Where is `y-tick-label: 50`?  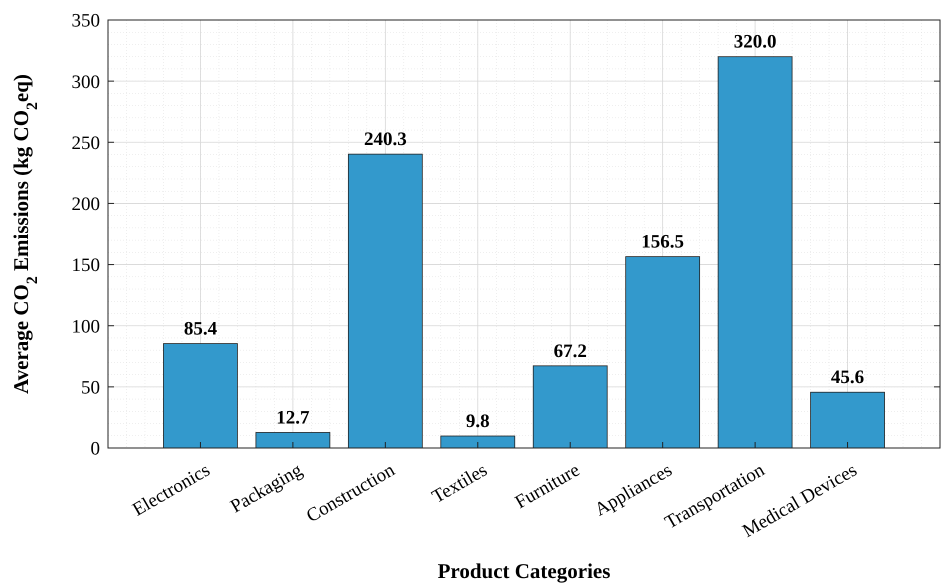
y-tick-label: 50 is located at coordinates (90, 388).